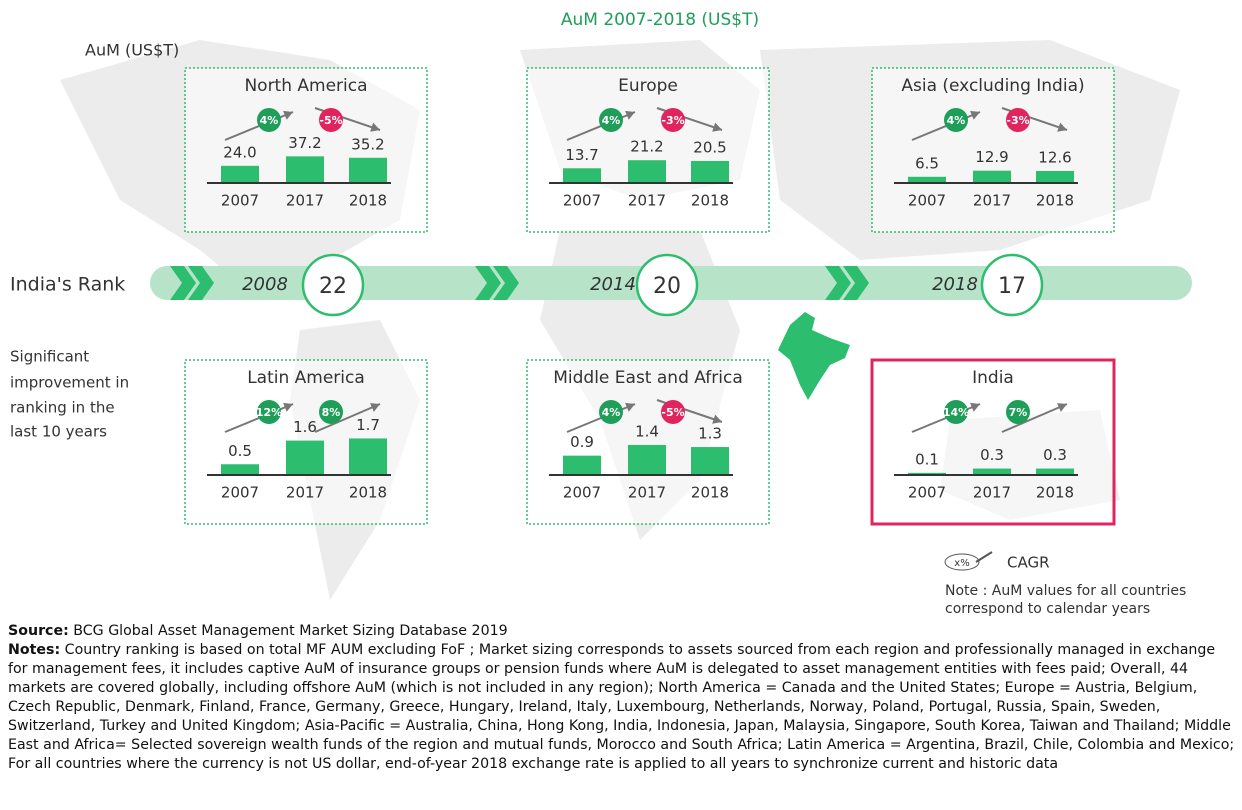  I want to click on cagr-label: 14%, so click(956, 412).